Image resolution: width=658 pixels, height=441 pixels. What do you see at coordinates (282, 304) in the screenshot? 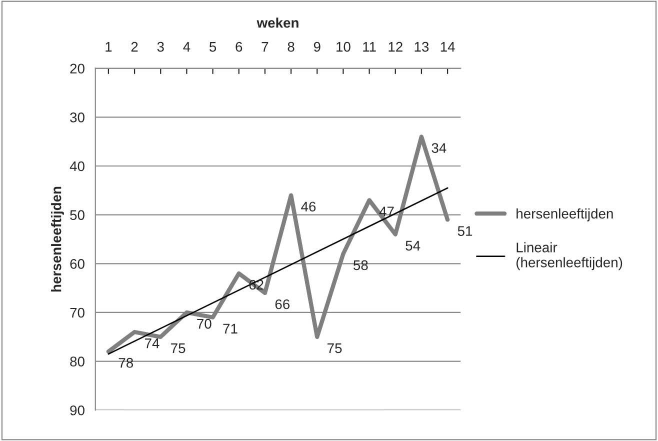
I see `data-label: 66` at bounding box center [282, 304].